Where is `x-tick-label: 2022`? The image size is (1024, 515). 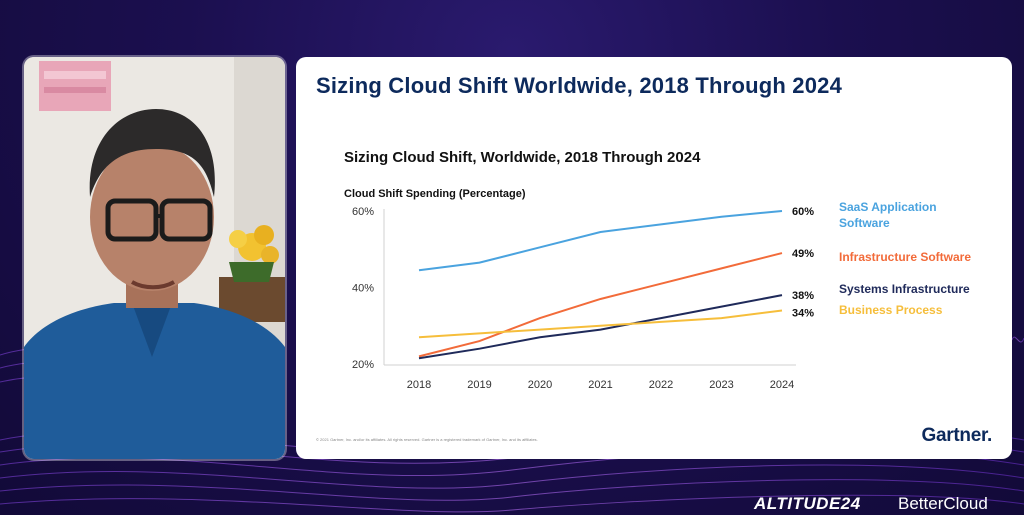
x-tick-label: 2022 is located at coordinates (661, 385).